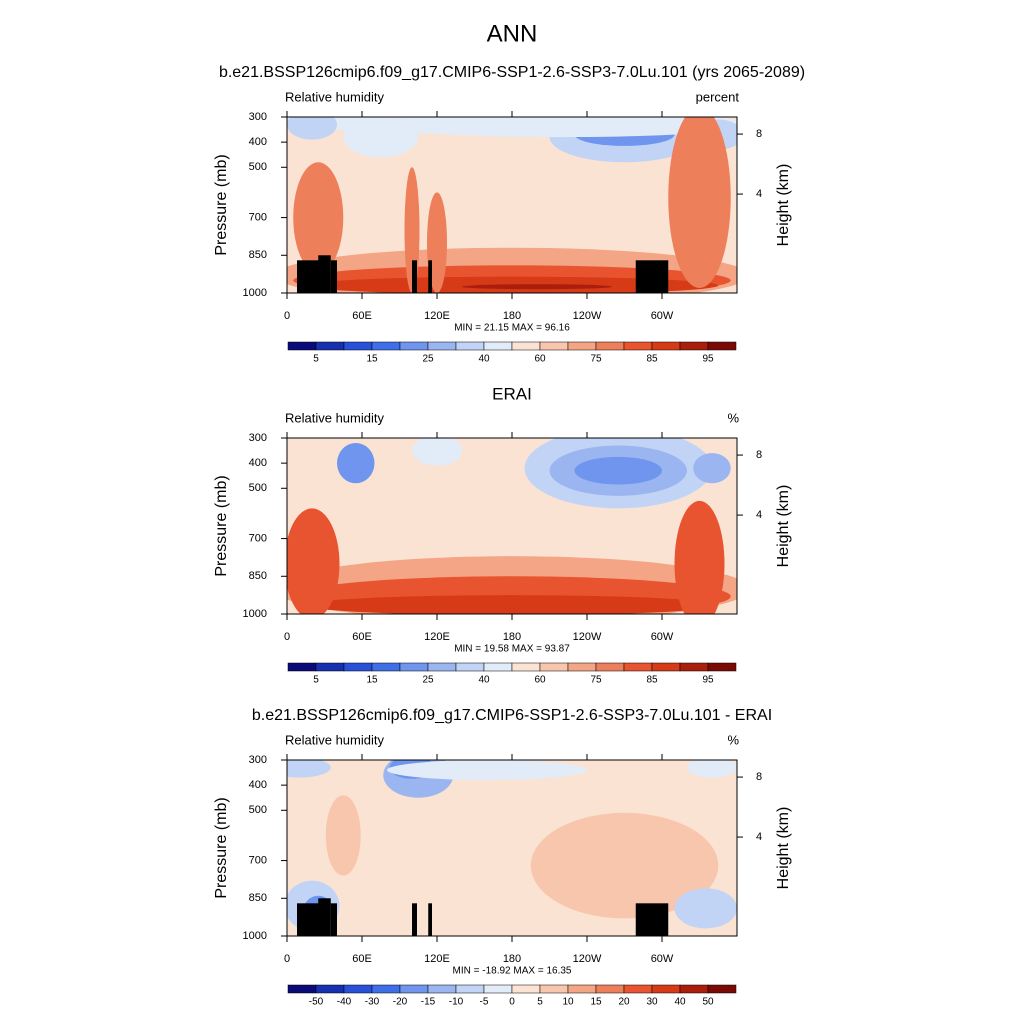 This screenshot has width=1024, height=1024. I want to click on contour-field, so click(512, 526).